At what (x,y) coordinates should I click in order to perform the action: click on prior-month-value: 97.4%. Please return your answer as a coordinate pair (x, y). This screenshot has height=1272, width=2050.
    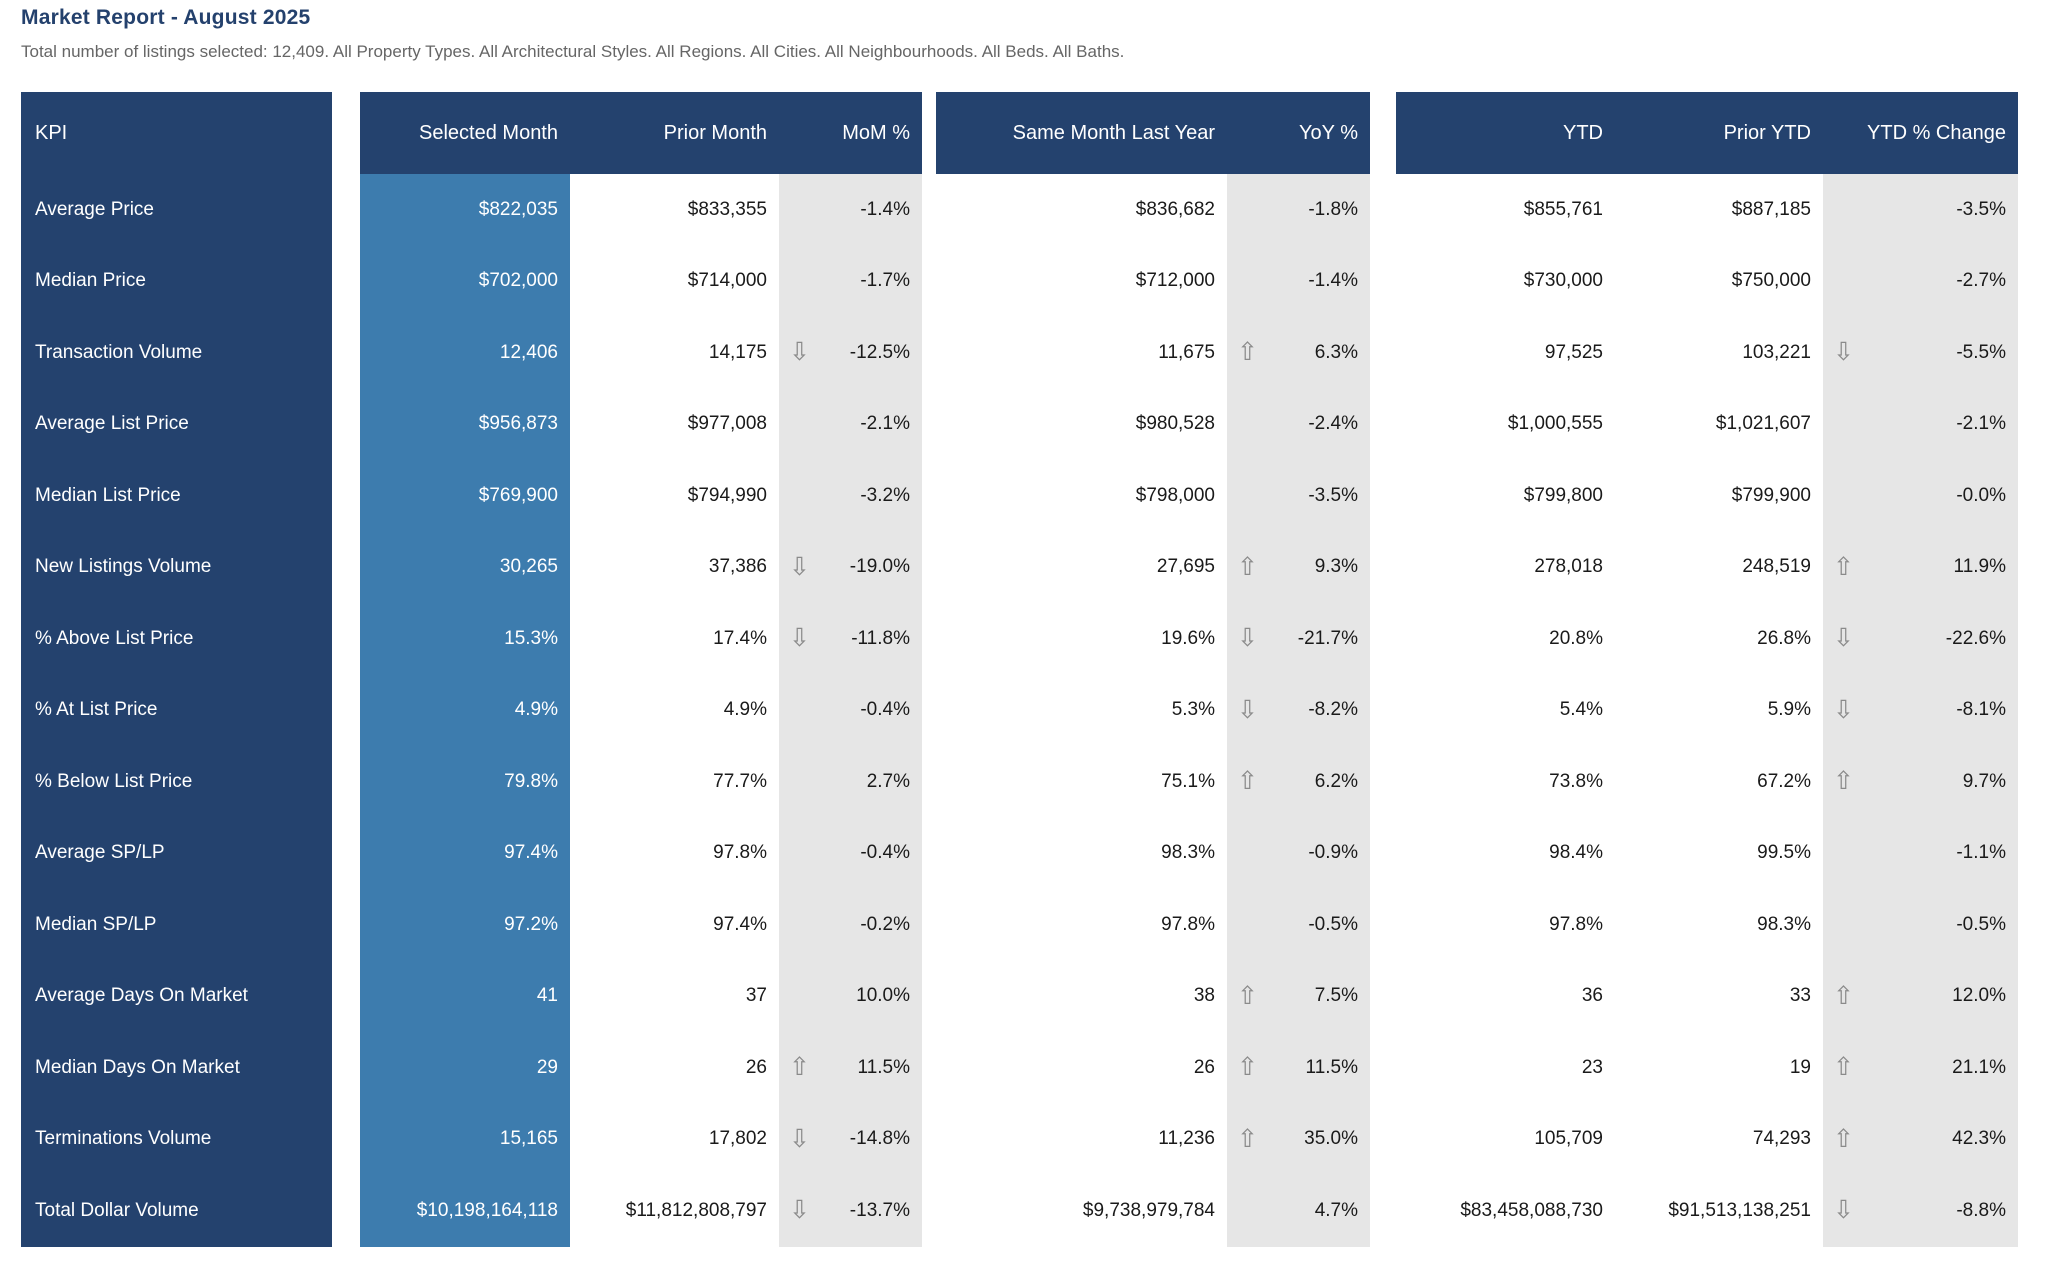
    Looking at the image, I should click on (740, 924).